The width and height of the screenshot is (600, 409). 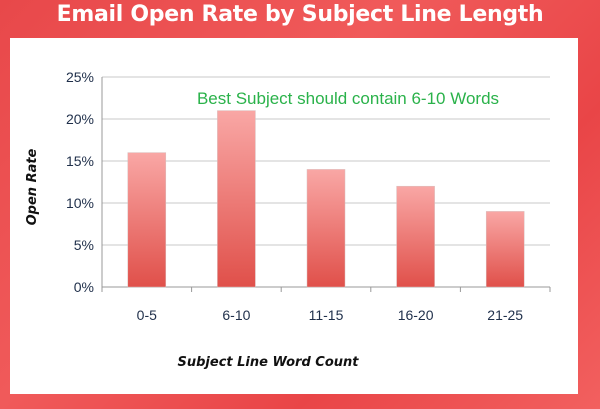 I want to click on x-tick-label: 11-15, so click(x=326, y=315).